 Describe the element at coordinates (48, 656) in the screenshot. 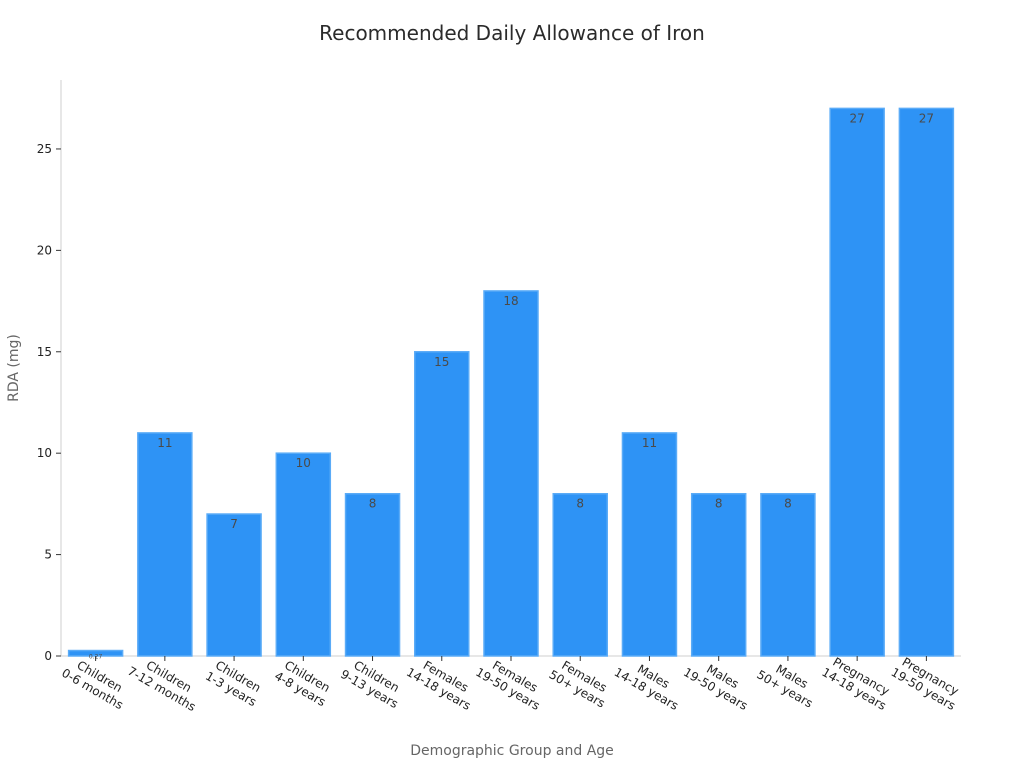

I see `y-tick-label: 0` at that location.